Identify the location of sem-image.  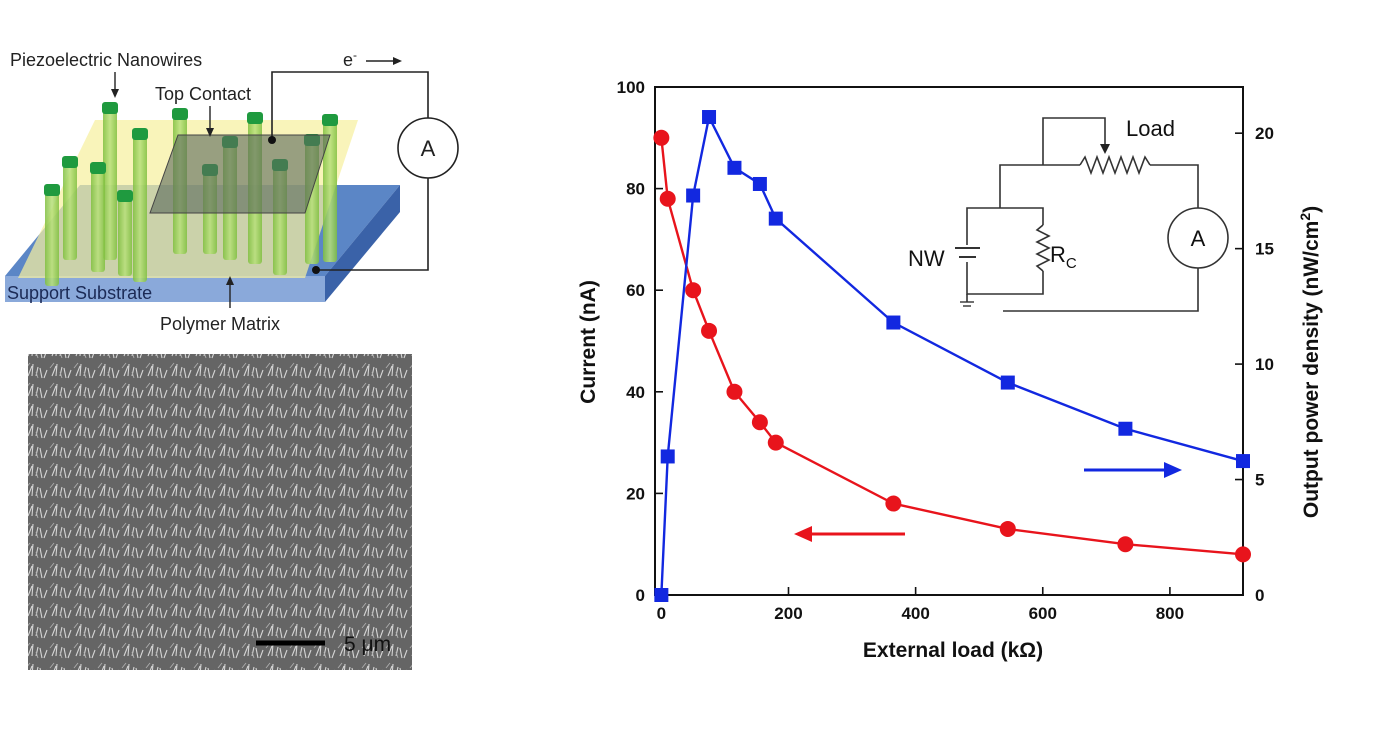
(220, 512).